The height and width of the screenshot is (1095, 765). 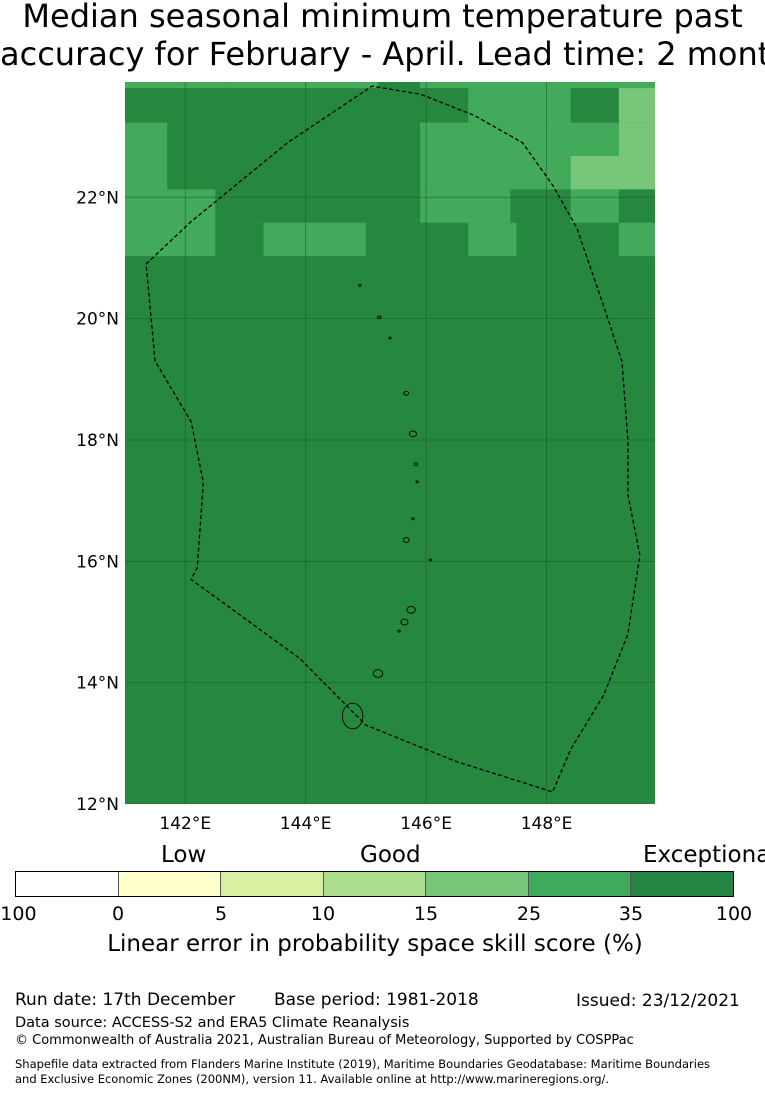 What do you see at coordinates (185, 822) in the screenshot?
I see `longitude-tick-label: 142°E` at bounding box center [185, 822].